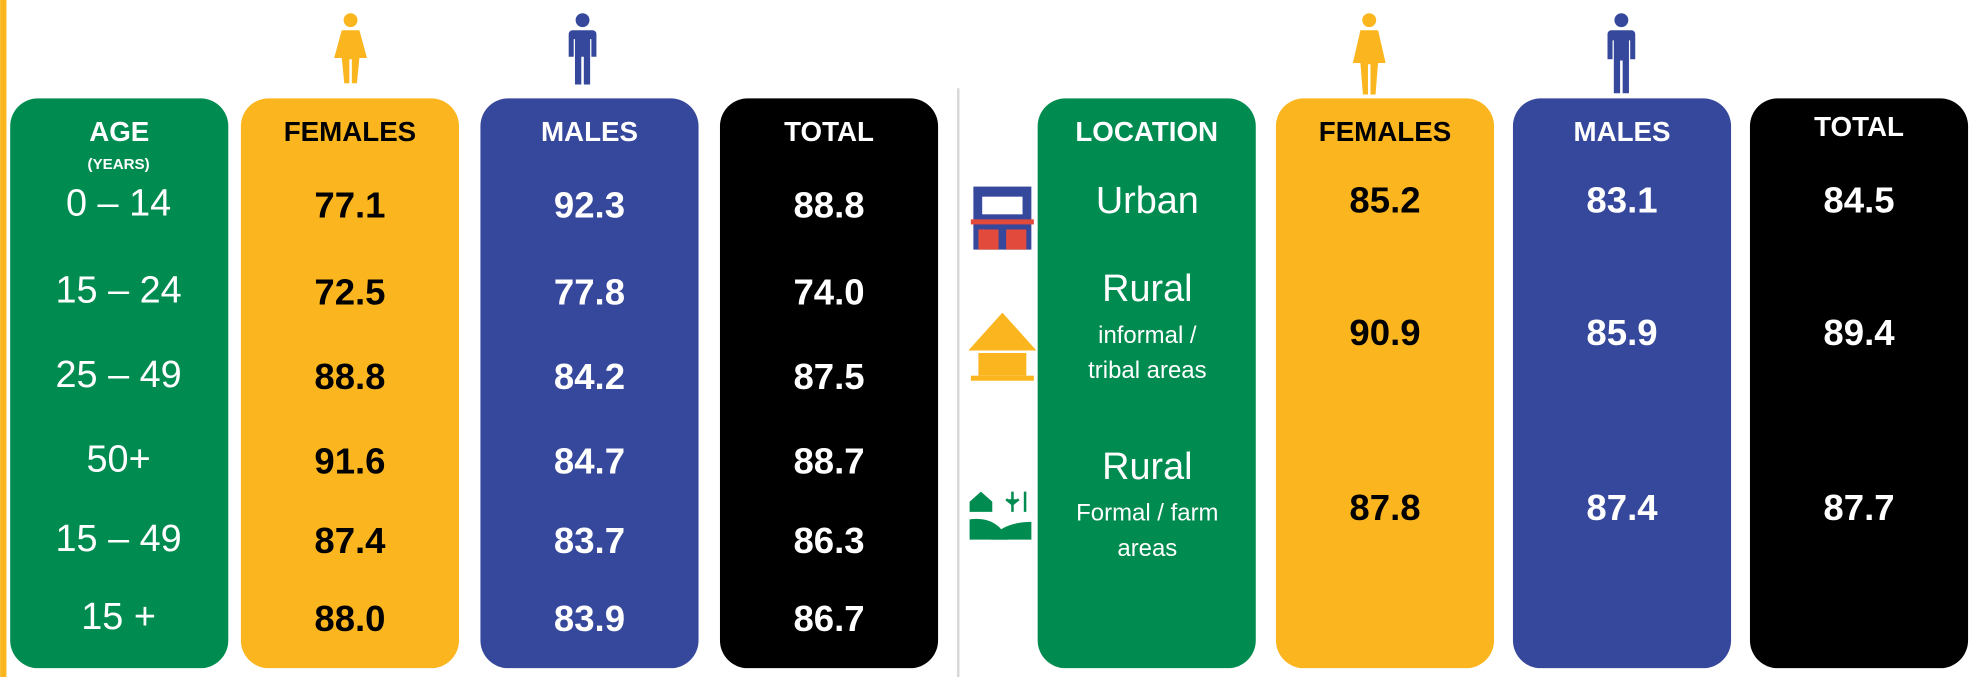 The image size is (1977, 677). Describe the element at coordinates (828, 540) in the screenshot. I see `cell-value: 86.3` at that location.